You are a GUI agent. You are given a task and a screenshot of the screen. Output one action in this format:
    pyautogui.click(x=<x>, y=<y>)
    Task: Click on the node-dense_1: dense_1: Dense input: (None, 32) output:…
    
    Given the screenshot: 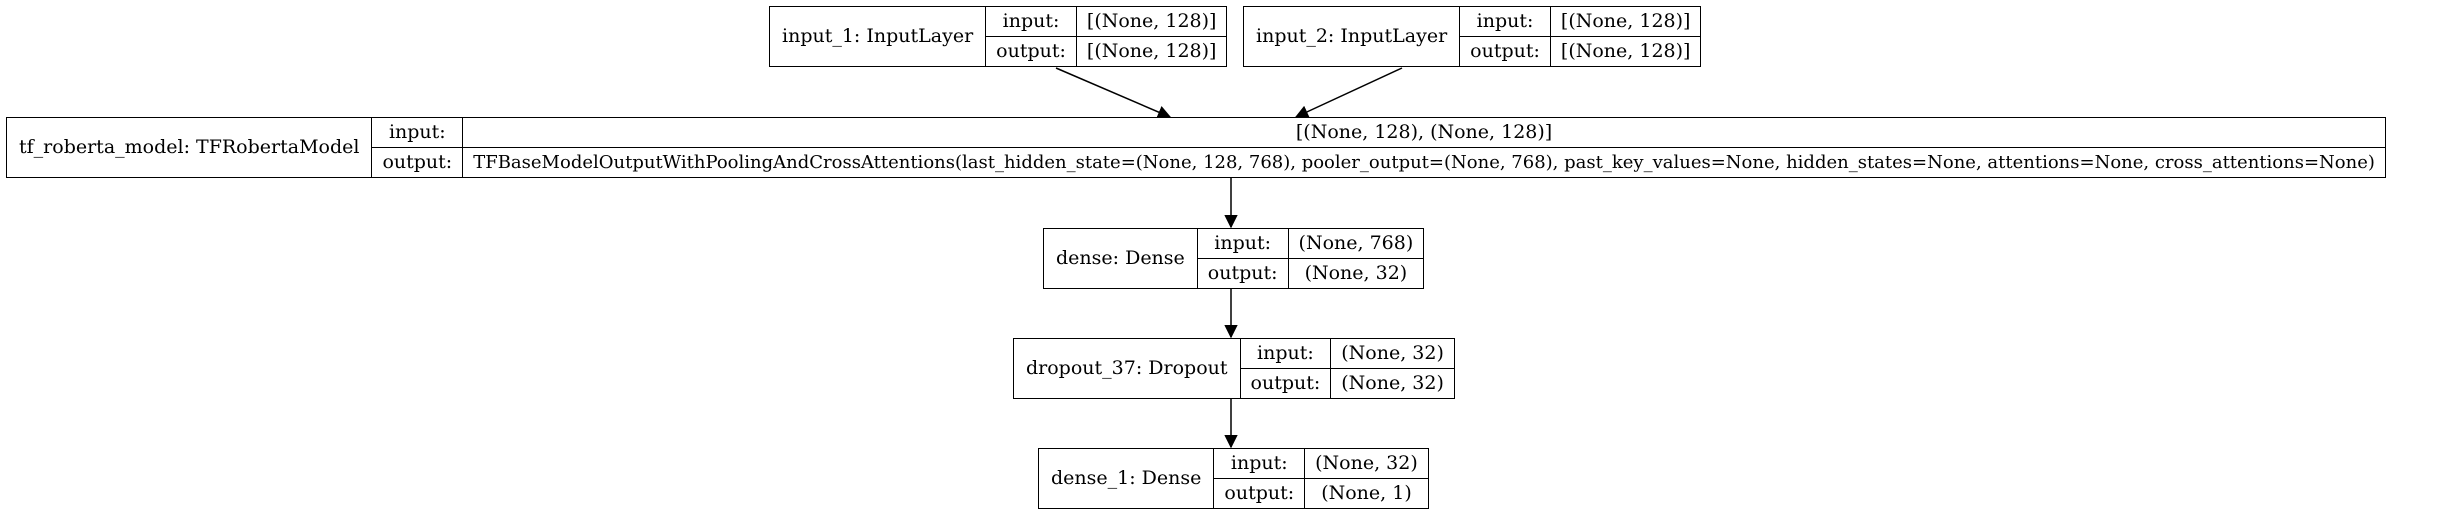 What is the action you would take?
    pyautogui.click(x=1233, y=478)
    